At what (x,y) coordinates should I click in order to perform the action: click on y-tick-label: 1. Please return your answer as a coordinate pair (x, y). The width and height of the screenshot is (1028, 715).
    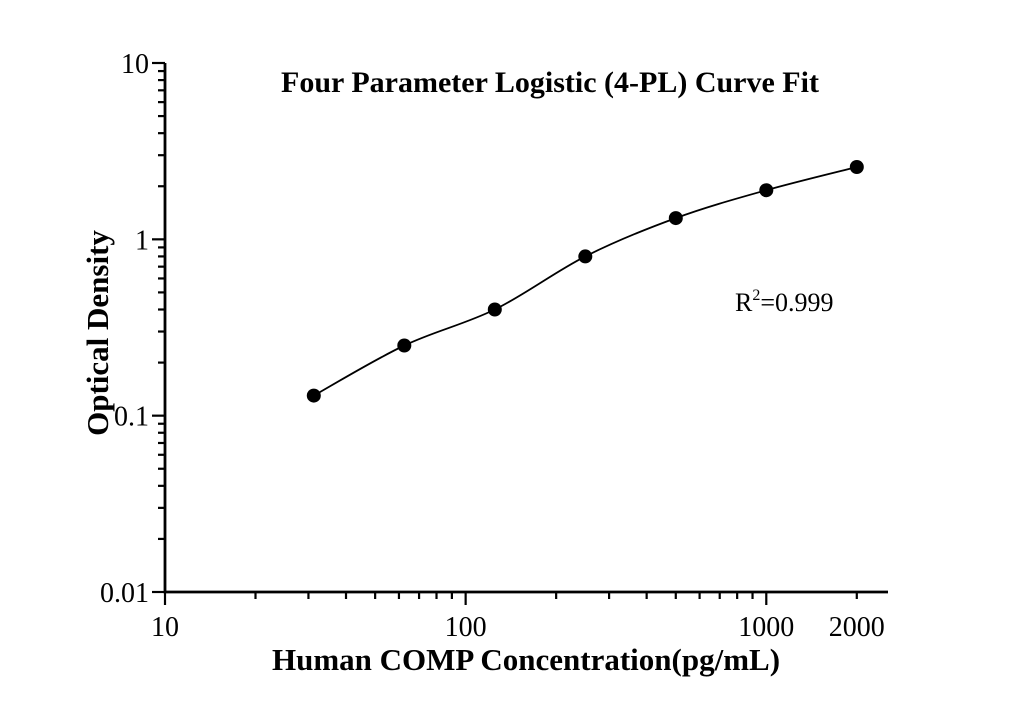
    Looking at the image, I should click on (142, 240).